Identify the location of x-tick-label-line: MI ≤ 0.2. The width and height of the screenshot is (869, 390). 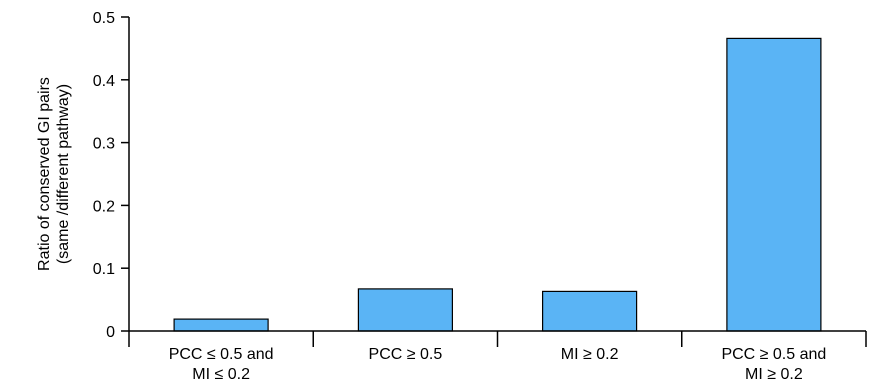
(221, 374).